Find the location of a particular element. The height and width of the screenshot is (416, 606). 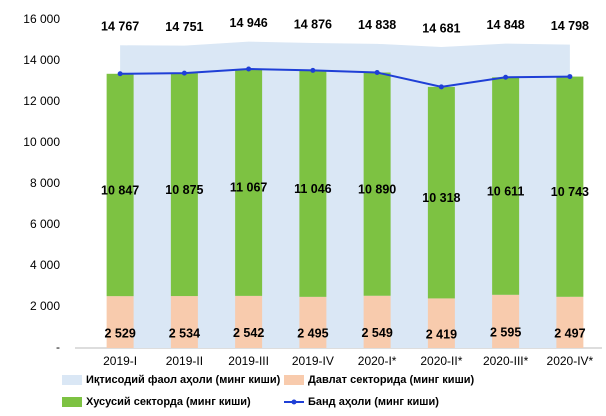

legend-label: Давлат секторида (минг киши) is located at coordinates (391, 380).